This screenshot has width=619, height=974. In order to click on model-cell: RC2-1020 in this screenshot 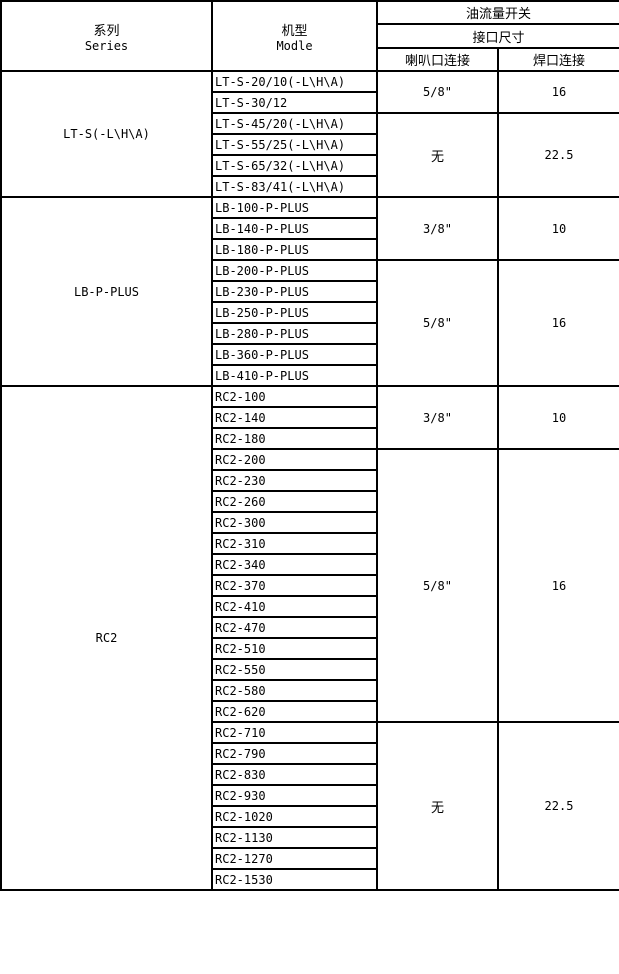, I will do `click(294, 816)`.